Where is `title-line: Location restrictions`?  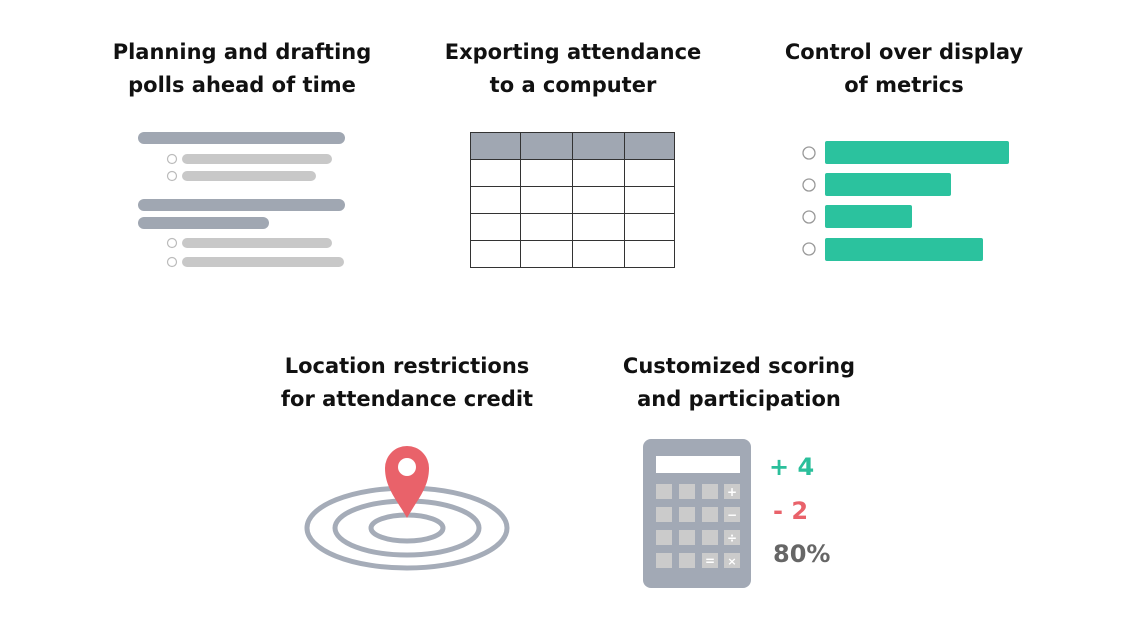 title-line: Location restrictions is located at coordinates (407, 366).